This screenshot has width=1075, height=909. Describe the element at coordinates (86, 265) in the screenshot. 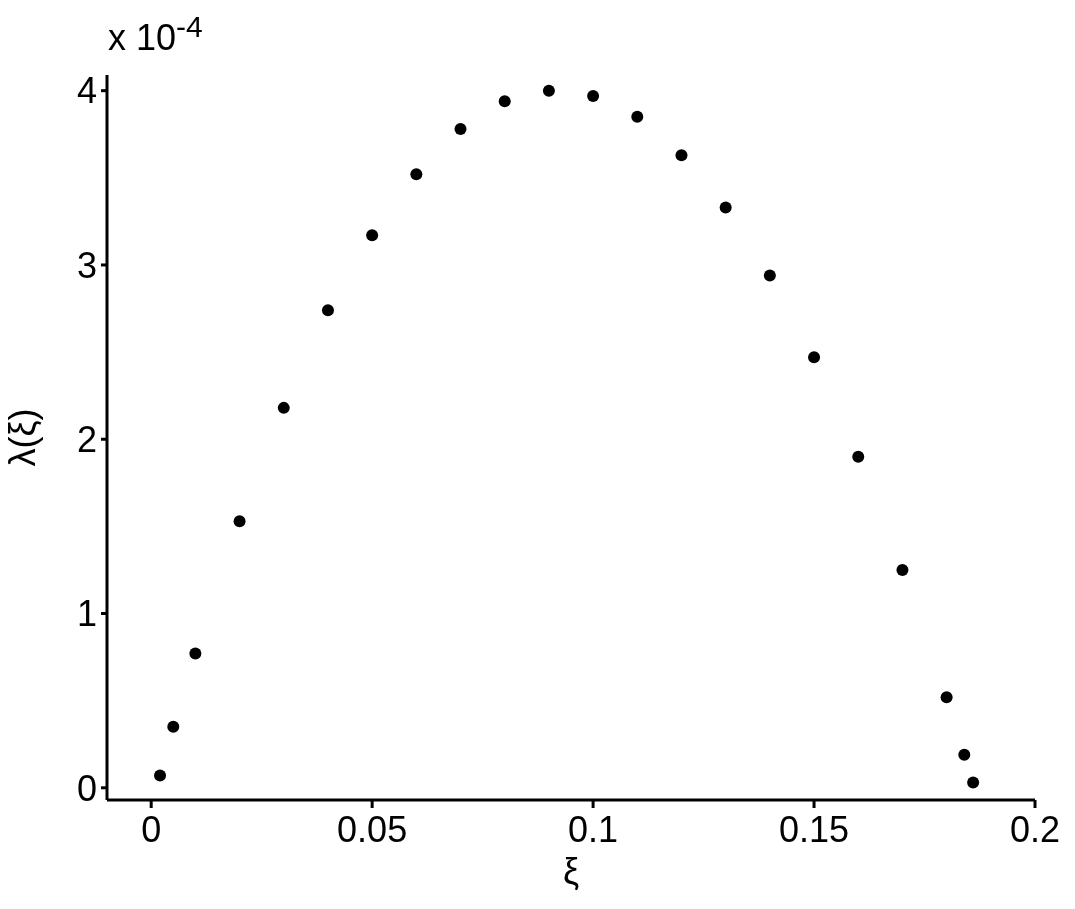

I see `y-tick-label: 3` at that location.